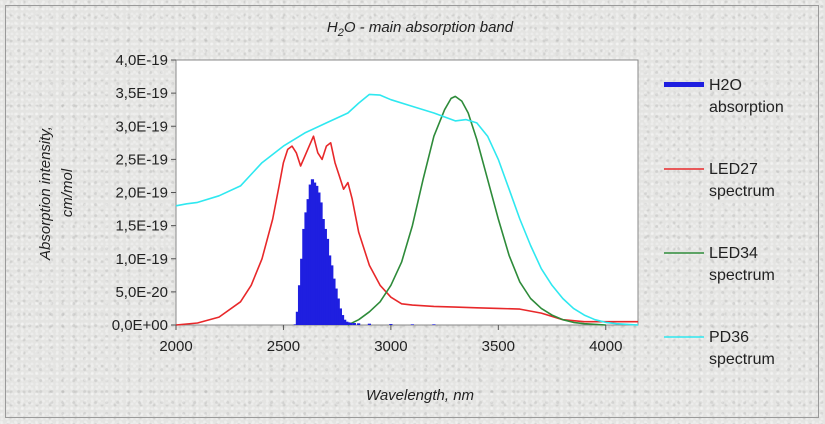 Image resolution: width=825 pixels, height=424 pixels. I want to click on h2o-bars, so click(364, 252).